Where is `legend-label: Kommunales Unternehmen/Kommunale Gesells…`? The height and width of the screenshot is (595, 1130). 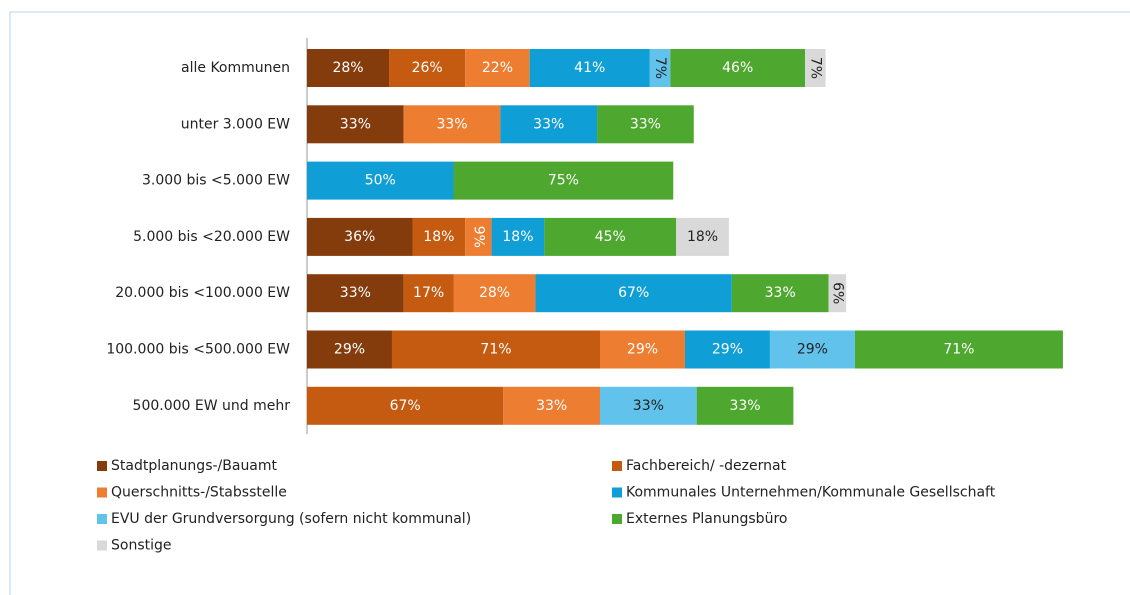 legend-label: Kommunales Unternehmen/Kommunale Gesells… is located at coordinates (811, 493).